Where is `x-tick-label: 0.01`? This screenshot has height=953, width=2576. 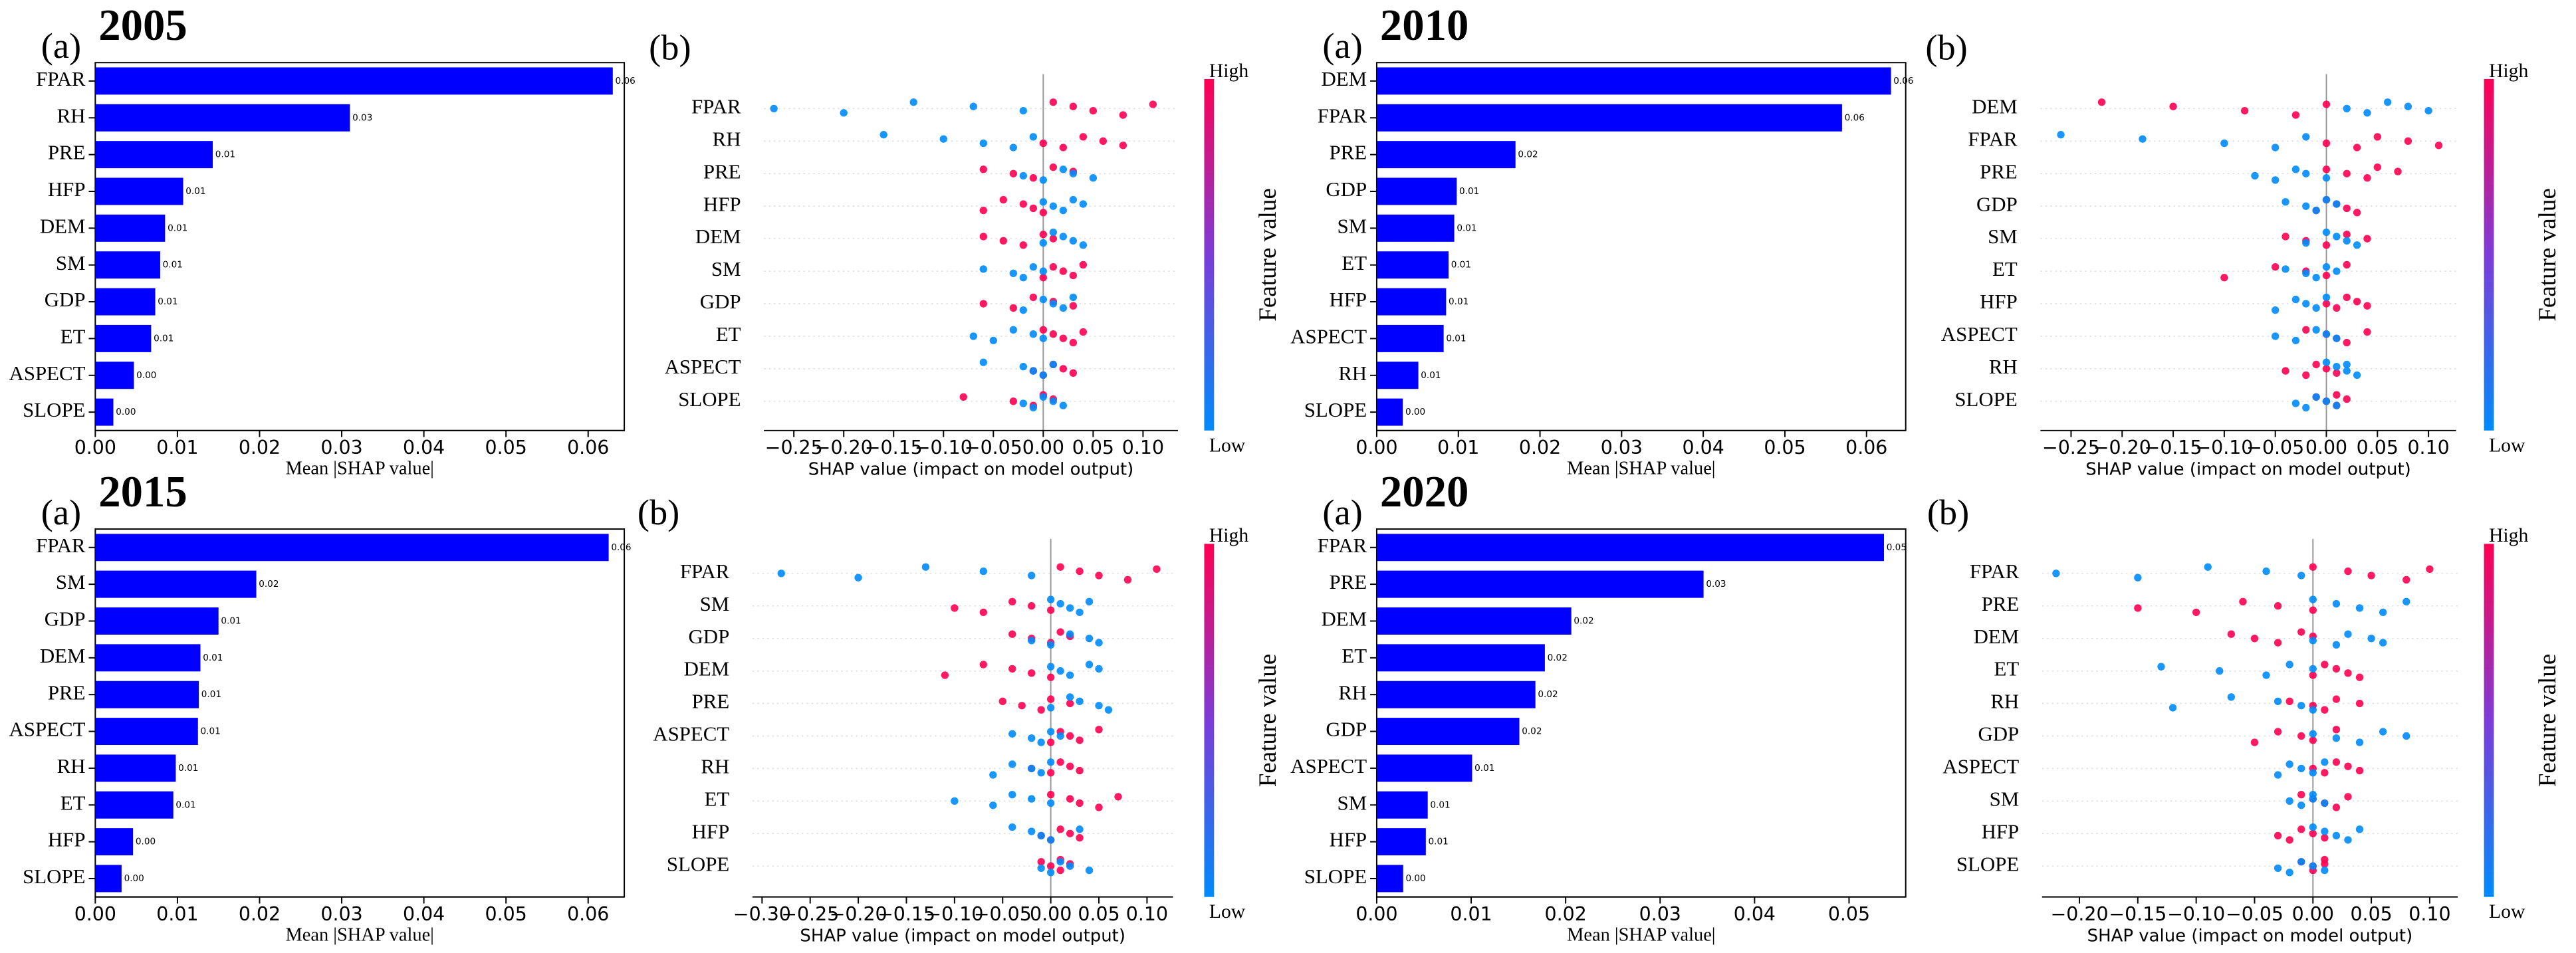
x-tick-label: 0.01 is located at coordinates (177, 914).